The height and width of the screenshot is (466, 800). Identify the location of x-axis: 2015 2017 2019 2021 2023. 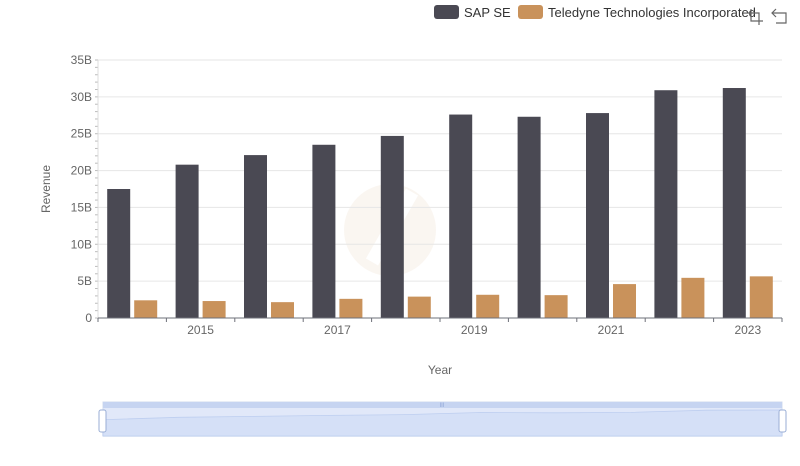
(440, 327).